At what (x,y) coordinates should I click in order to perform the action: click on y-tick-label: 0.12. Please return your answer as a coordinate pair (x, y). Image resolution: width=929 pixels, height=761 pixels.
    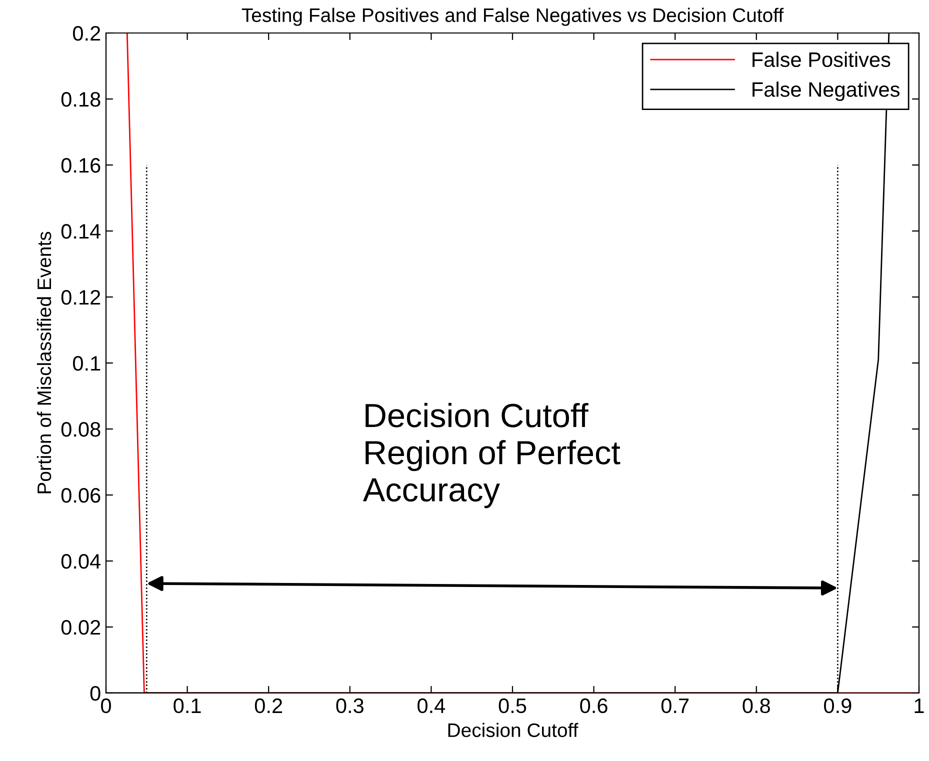
    Looking at the image, I should click on (80, 297).